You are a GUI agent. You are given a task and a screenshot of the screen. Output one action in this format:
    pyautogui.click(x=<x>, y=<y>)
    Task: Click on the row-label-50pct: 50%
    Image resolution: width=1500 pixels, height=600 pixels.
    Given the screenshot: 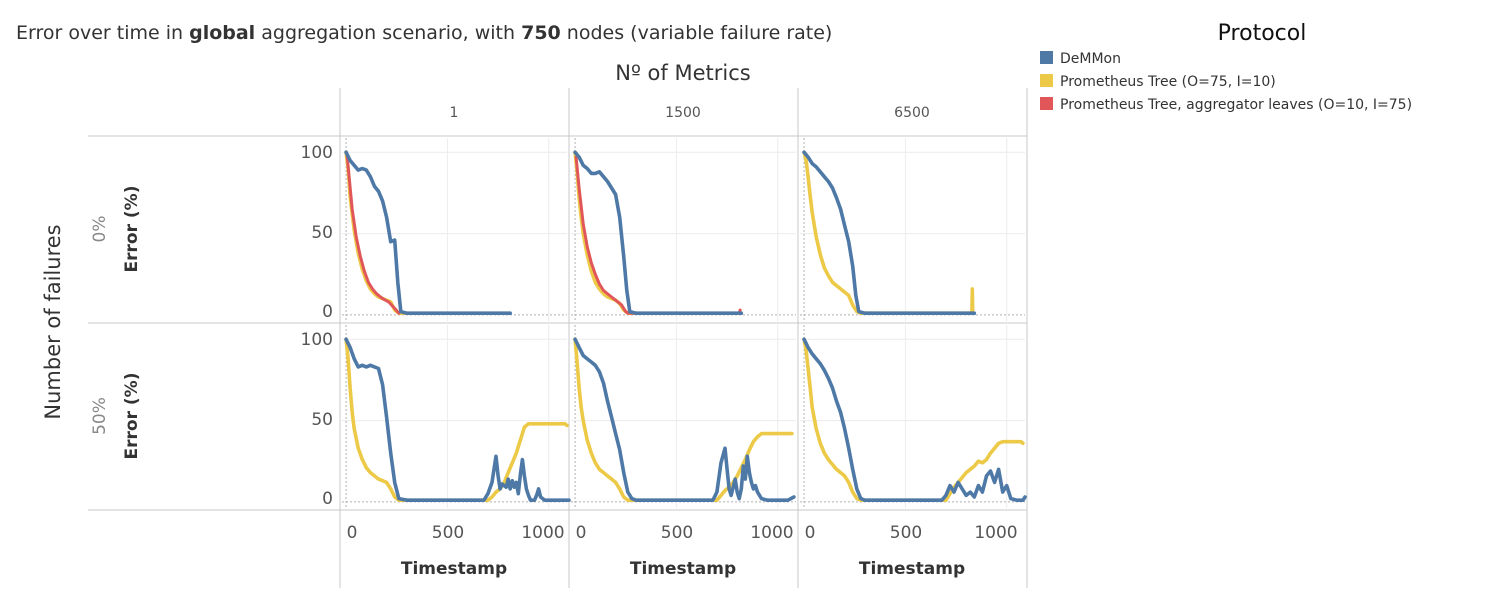 What is the action you would take?
    pyautogui.click(x=100, y=416)
    